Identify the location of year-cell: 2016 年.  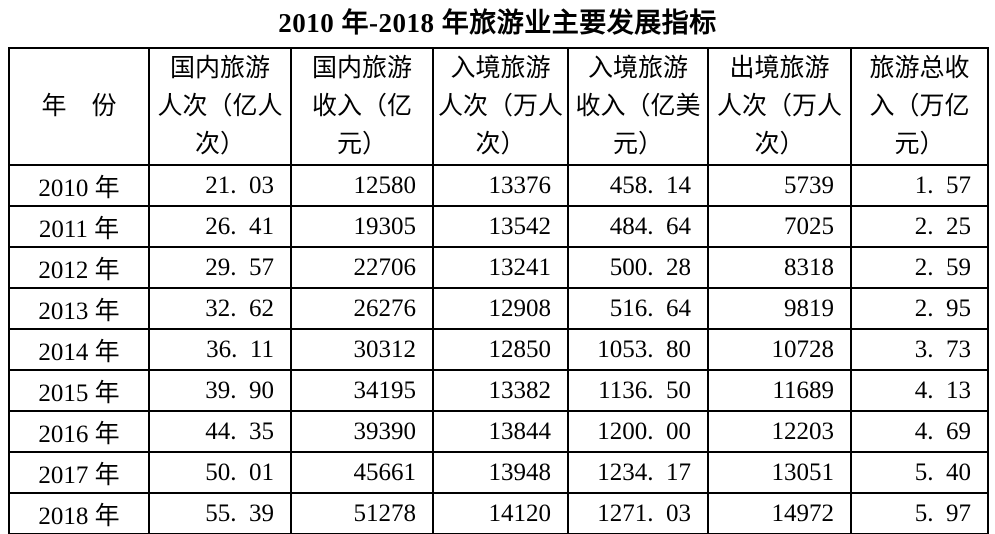
(79, 431).